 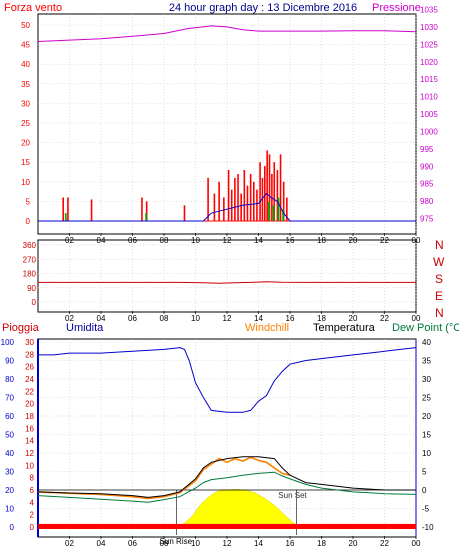 What do you see at coordinates (353, 240) in the screenshot?
I see `wind-x-tick-20: 20` at bounding box center [353, 240].